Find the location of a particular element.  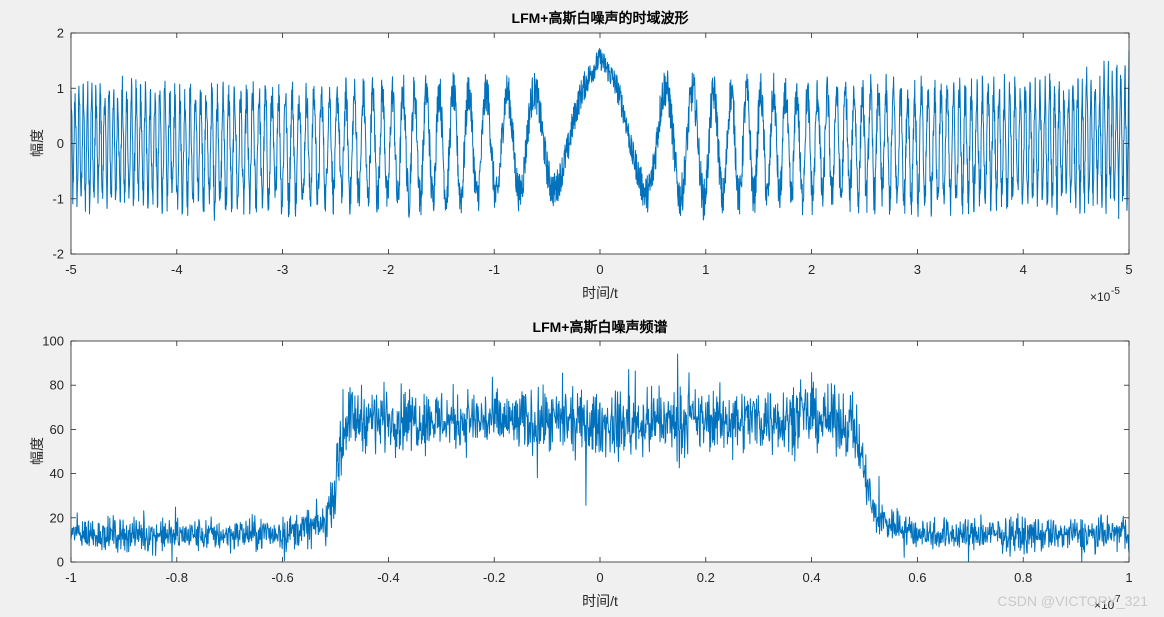

y-tick-label: 20 is located at coordinates (57, 517).